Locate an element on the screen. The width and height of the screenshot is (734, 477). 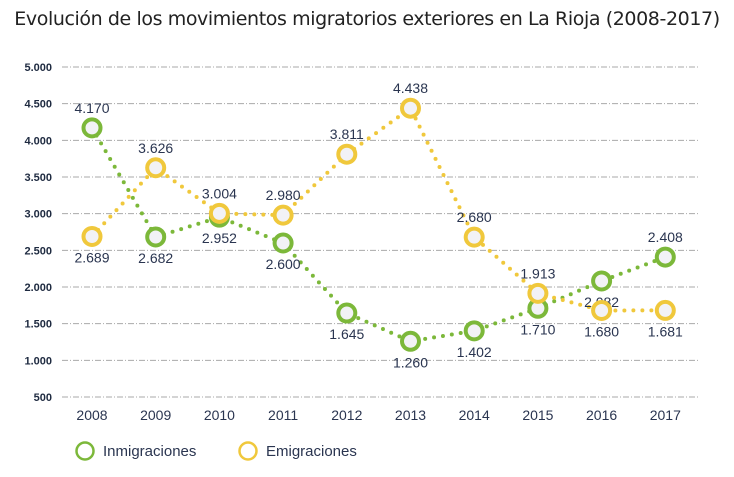
x-tick-label: 2017 is located at coordinates (665, 415).